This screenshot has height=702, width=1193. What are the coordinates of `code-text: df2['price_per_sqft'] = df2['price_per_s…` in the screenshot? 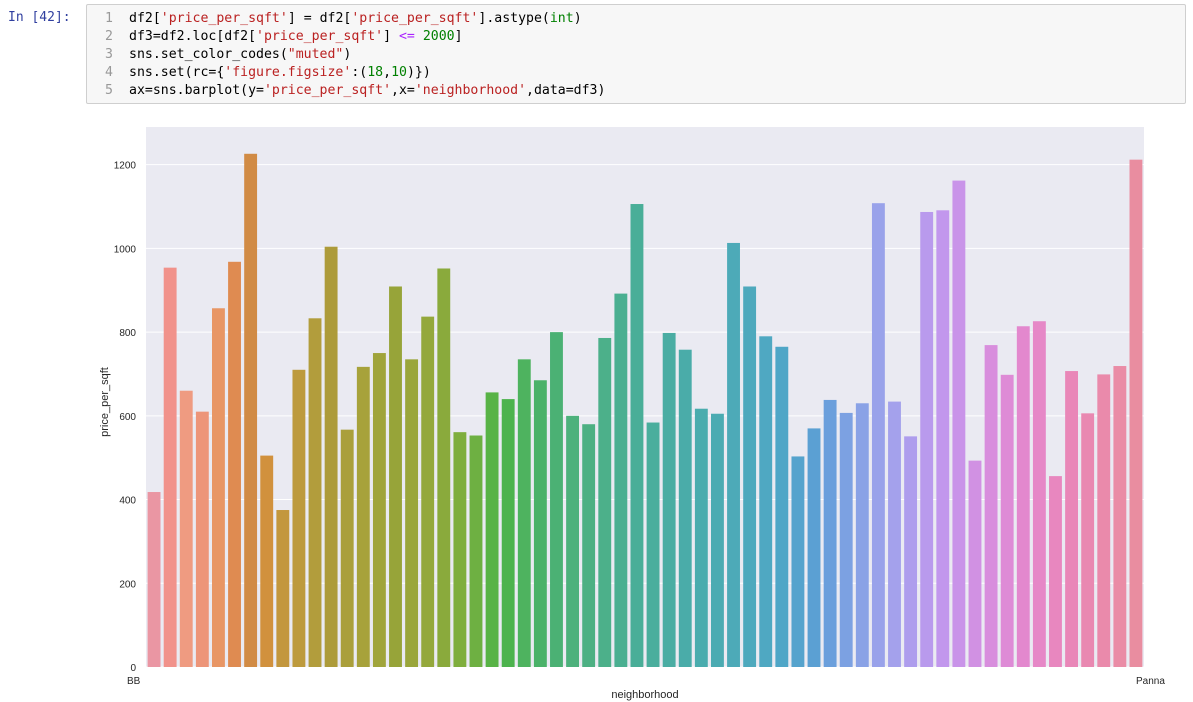 It's located at (355, 18).